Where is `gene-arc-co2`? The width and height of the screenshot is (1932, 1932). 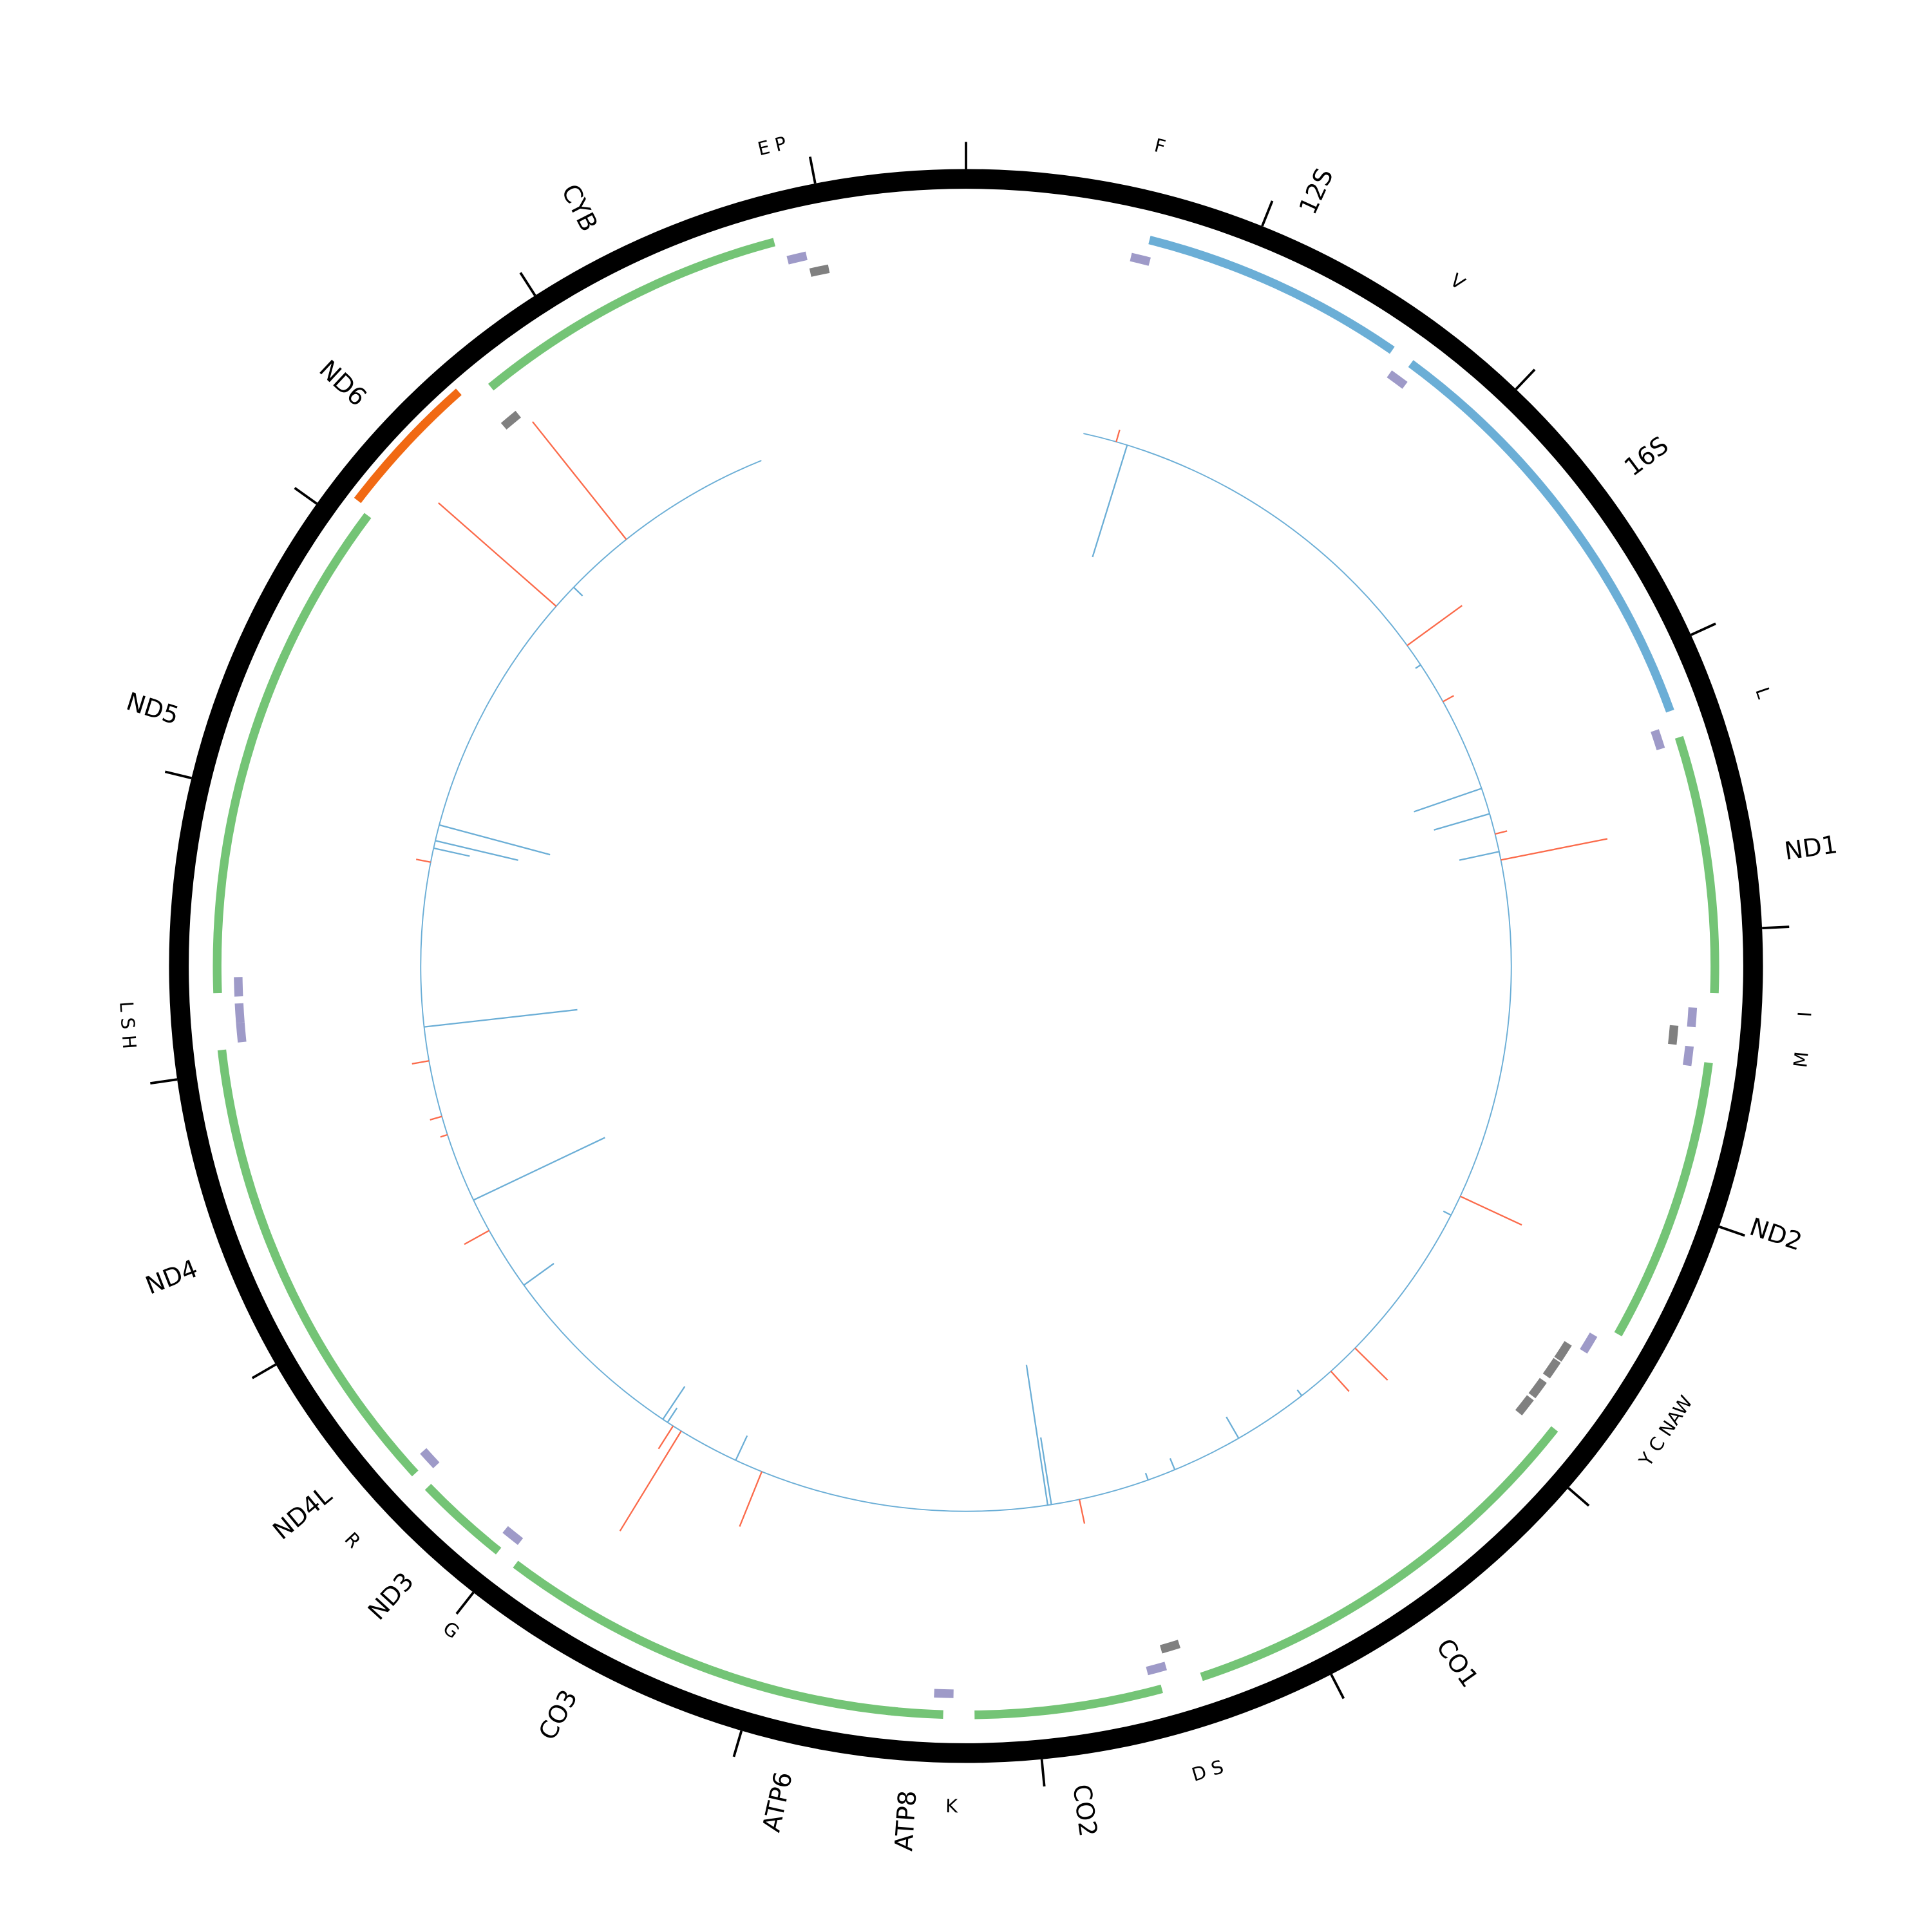
gene-arc-co2 is located at coordinates (1068, 1702).